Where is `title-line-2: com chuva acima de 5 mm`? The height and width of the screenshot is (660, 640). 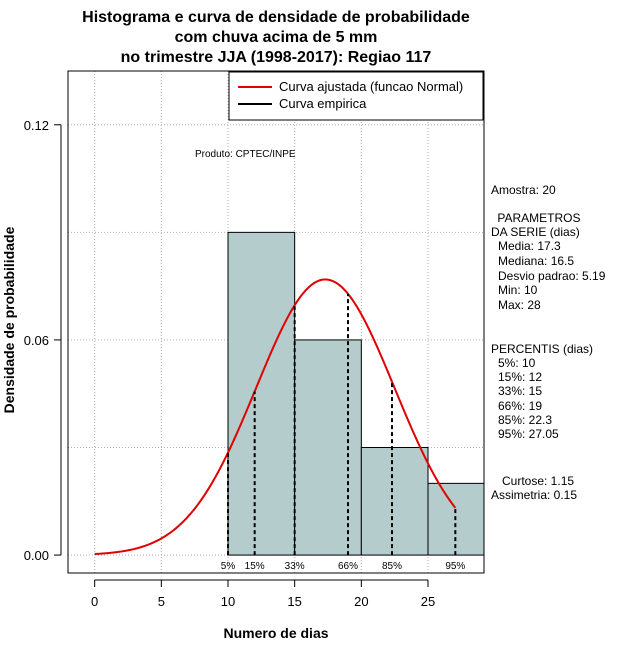
title-line-2: com chuva acima de 5 mm is located at coordinates (276, 37).